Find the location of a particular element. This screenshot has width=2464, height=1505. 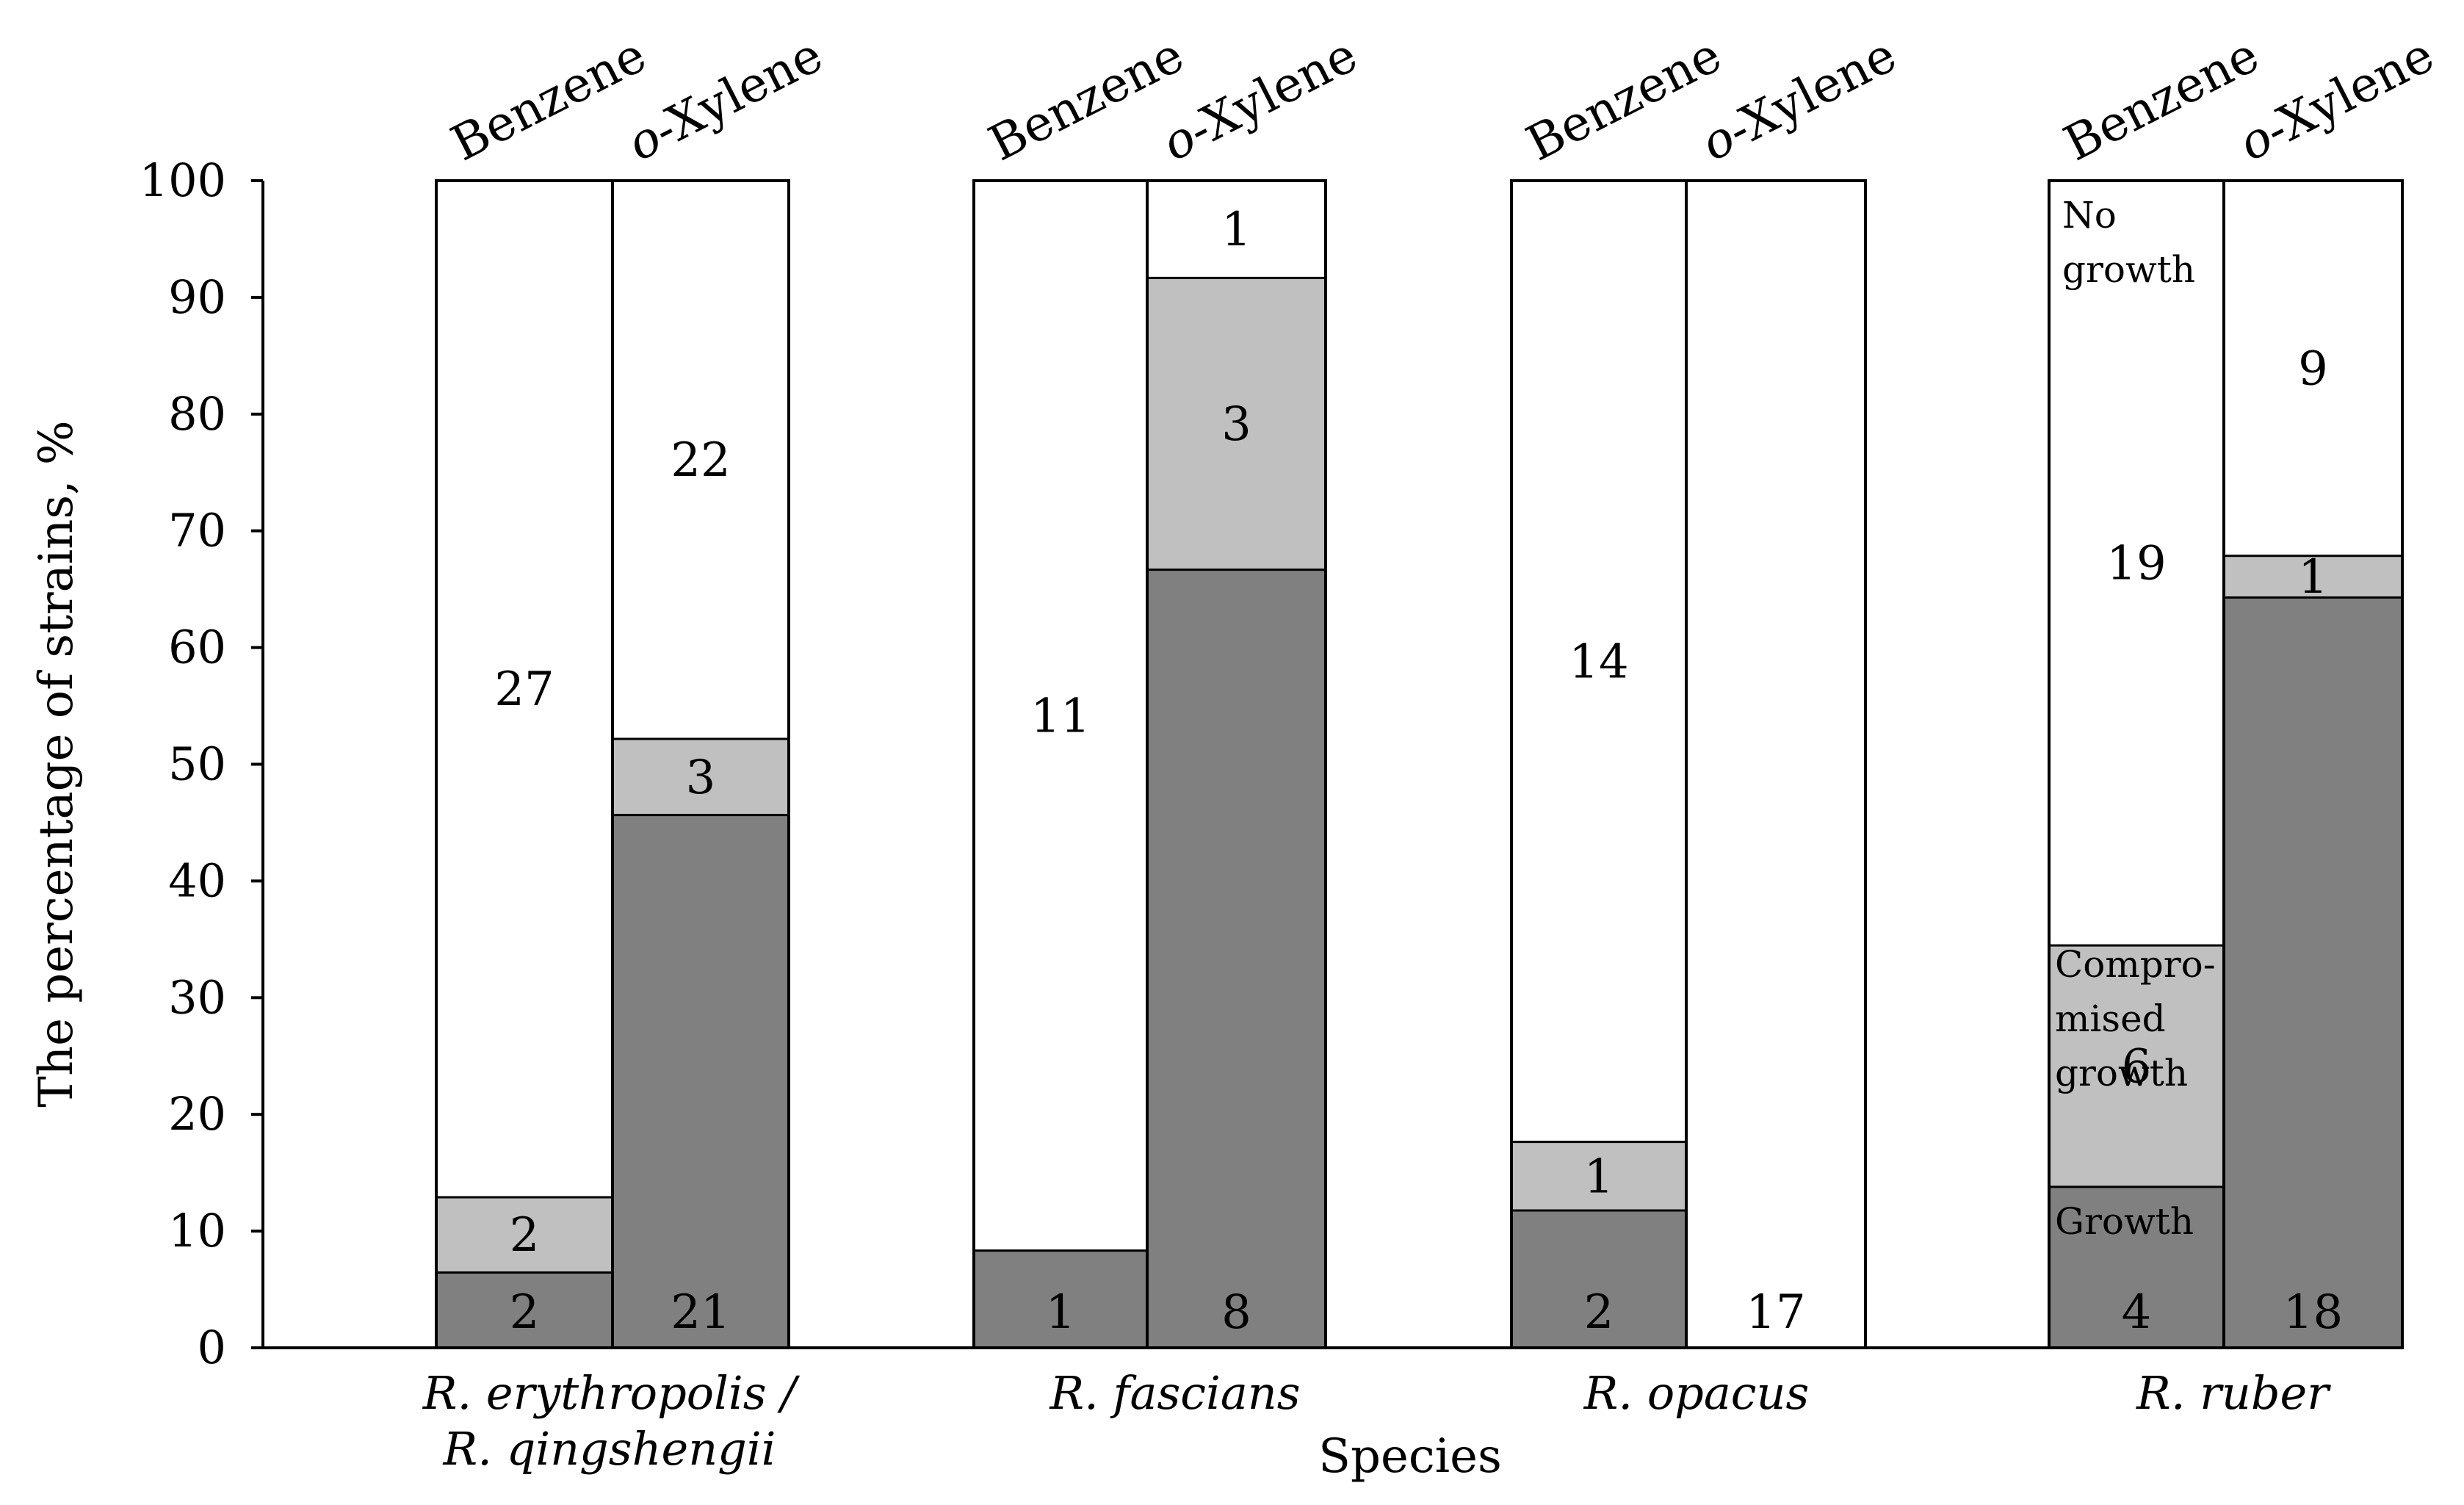

y-tick-label: 30 is located at coordinates (197, 997).